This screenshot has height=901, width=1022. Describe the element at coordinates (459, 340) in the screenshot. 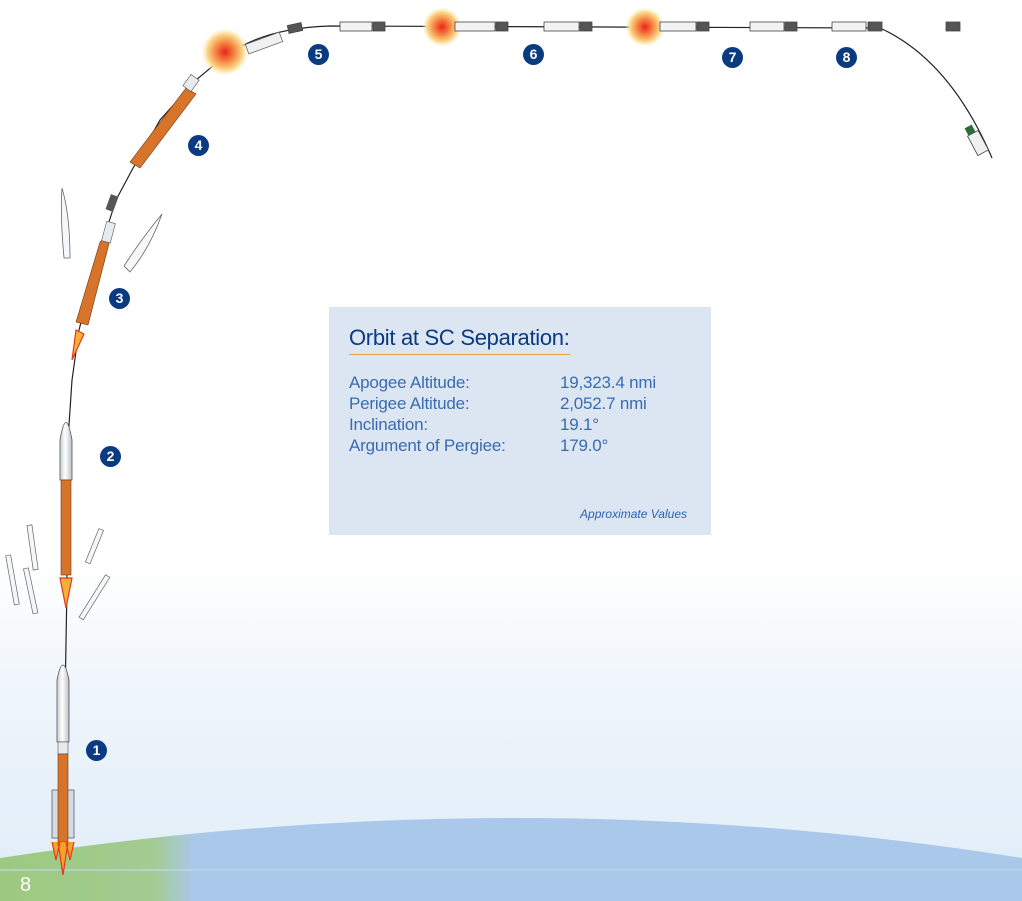

I see `orbit-panel-title: Orbit at SC Separation:` at that location.